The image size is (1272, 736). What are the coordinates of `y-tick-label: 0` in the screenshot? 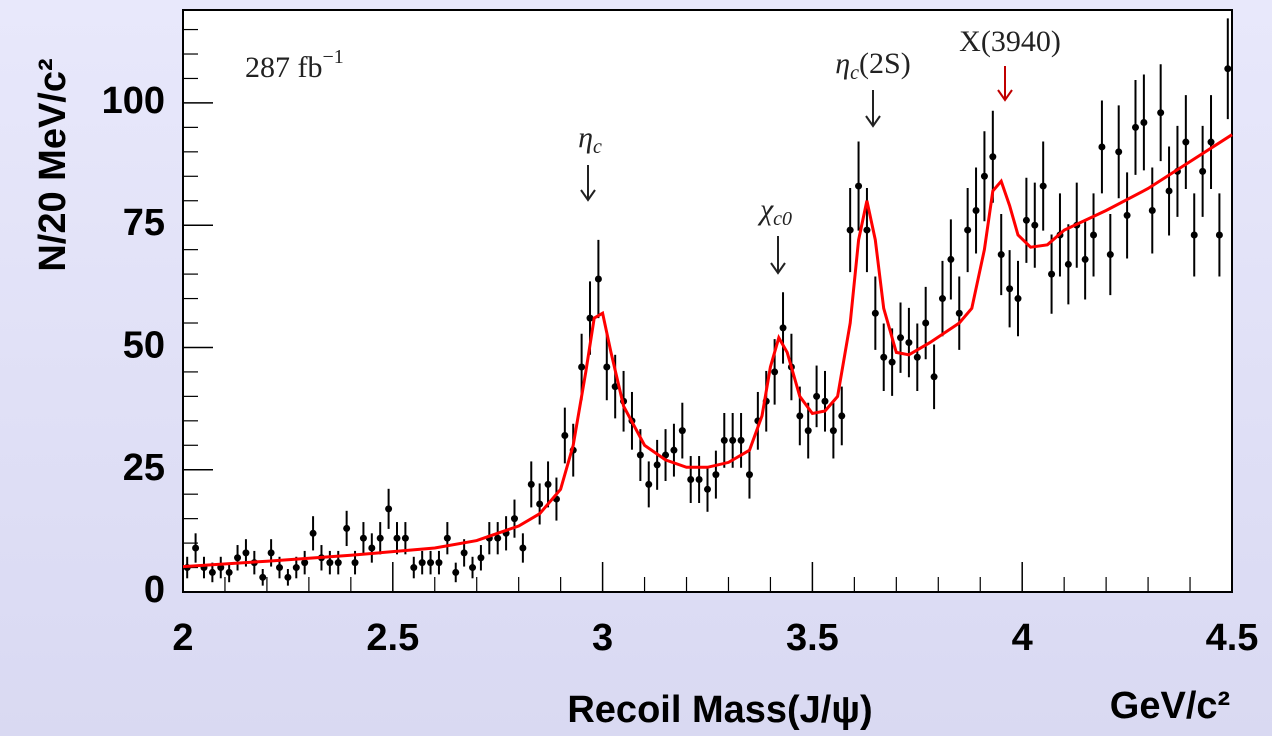 It's located at (154, 590).